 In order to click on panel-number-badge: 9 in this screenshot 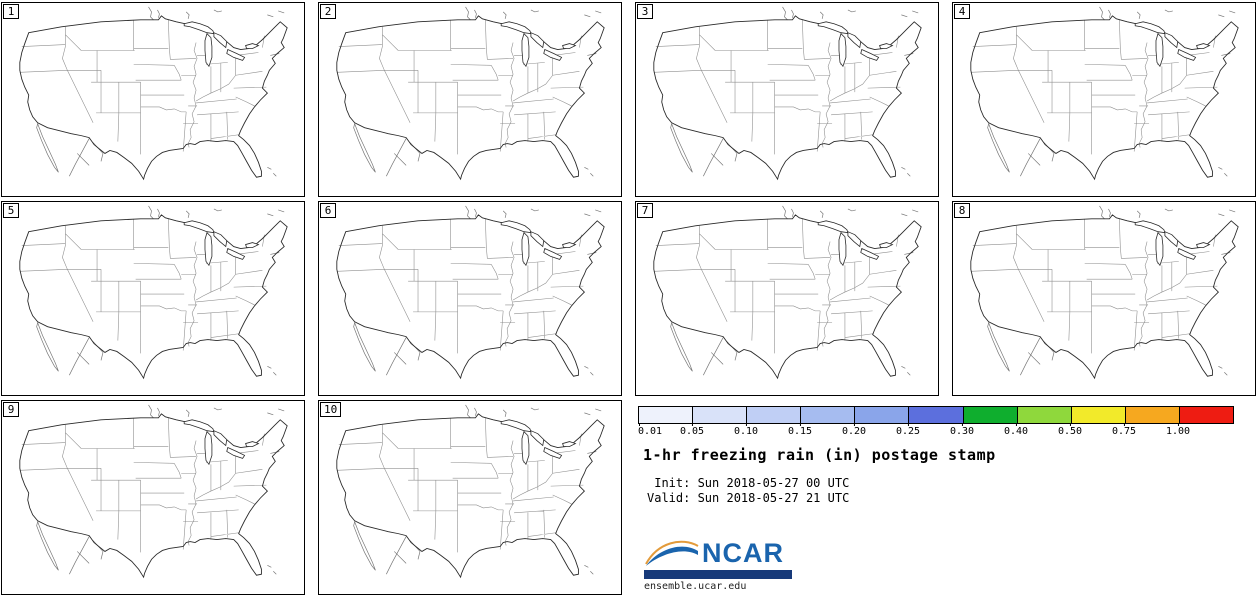, I will do `click(11, 409)`.